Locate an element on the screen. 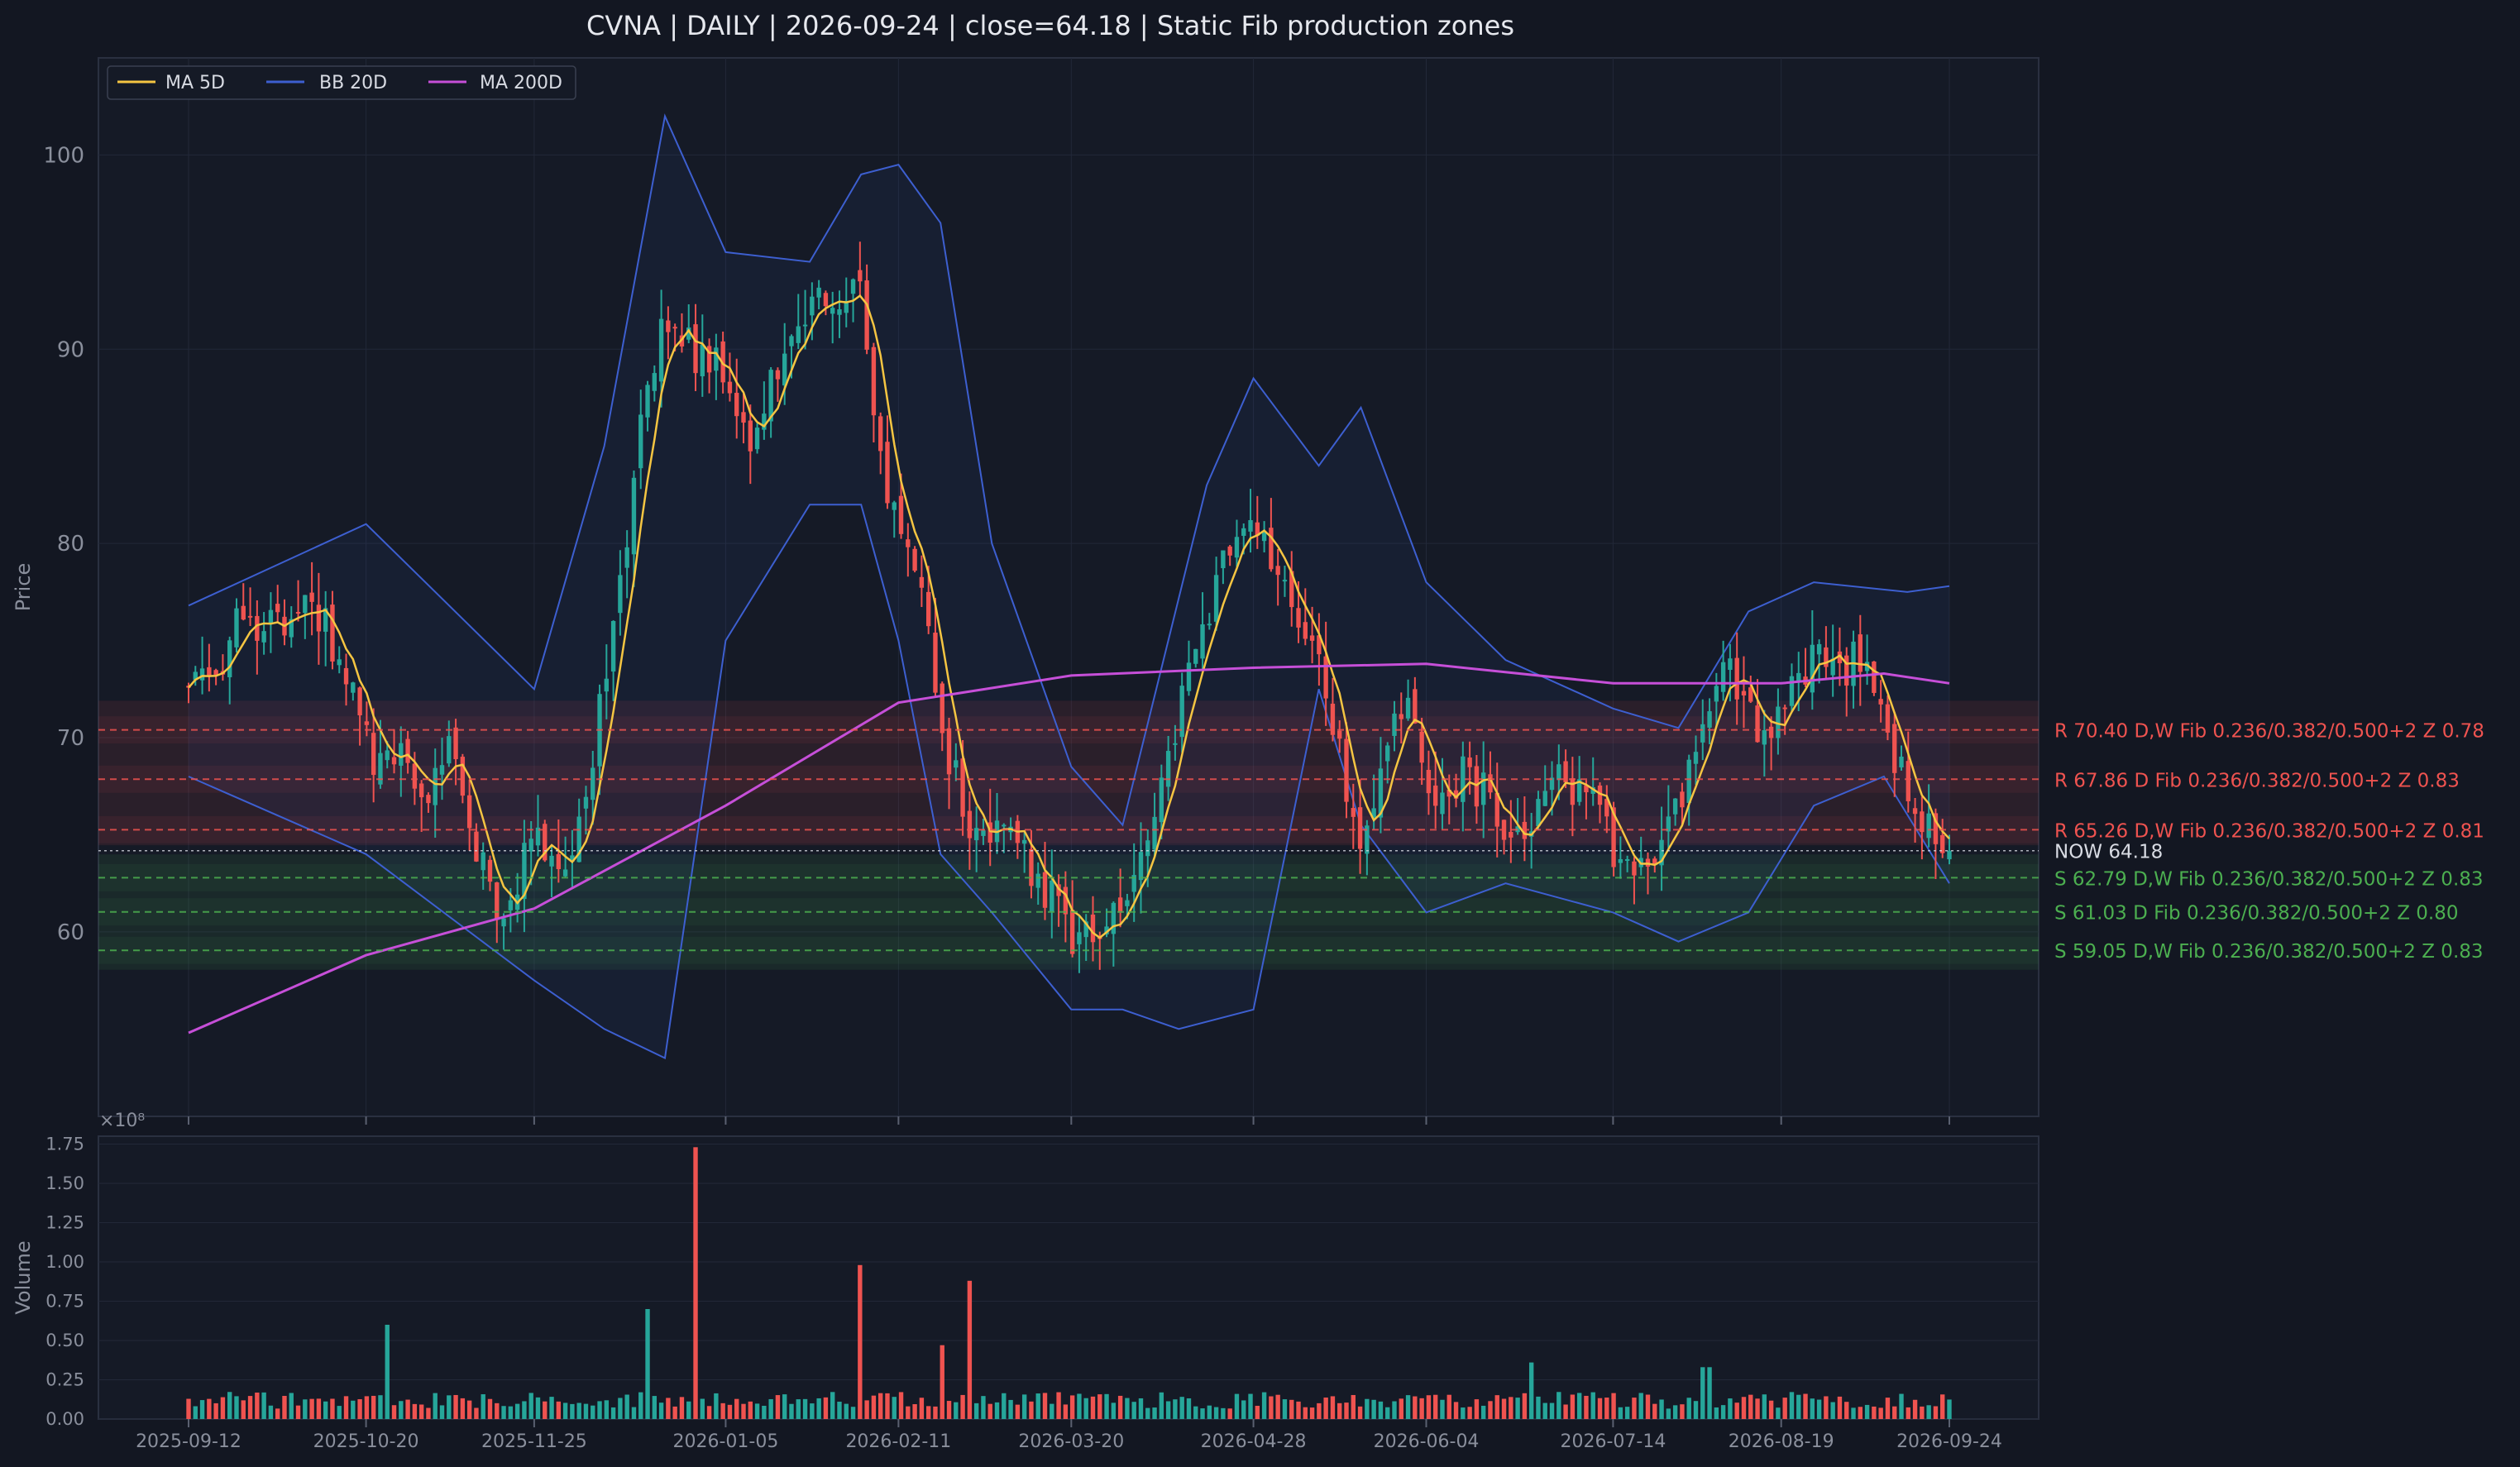  x-tick-label: 2026-04-28 is located at coordinates (1254, 1441).